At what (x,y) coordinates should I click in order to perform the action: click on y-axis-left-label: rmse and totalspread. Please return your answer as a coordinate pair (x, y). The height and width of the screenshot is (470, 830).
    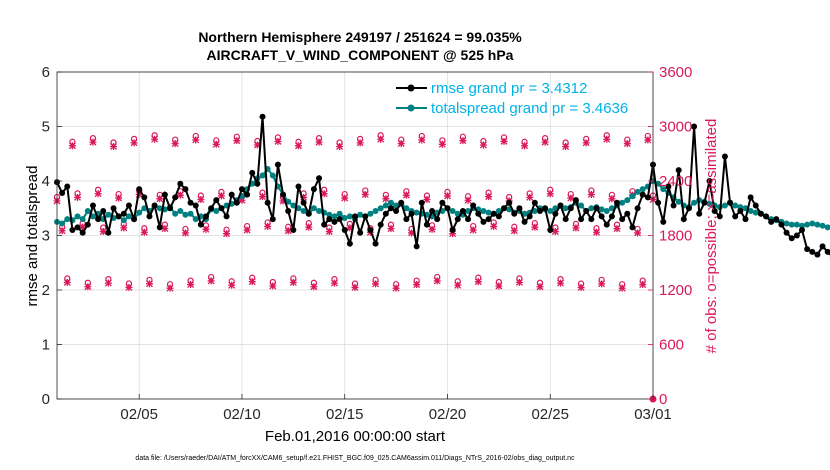
    Looking at the image, I should click on (32, 236).